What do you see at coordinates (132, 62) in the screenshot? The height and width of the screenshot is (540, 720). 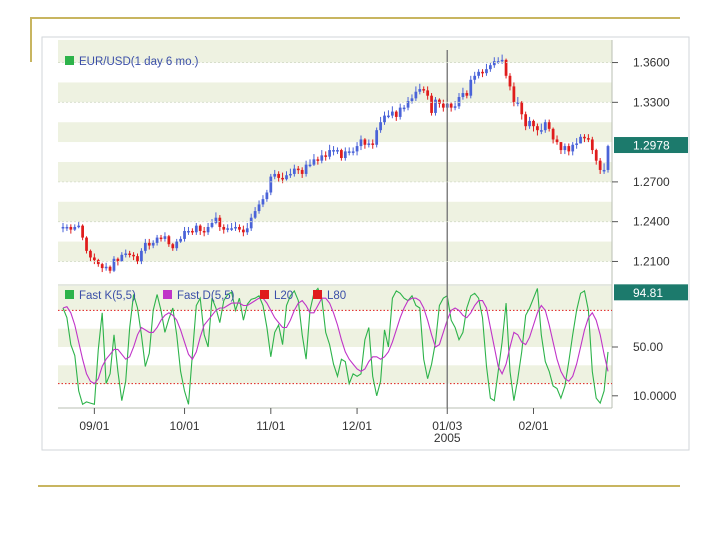 I see `price-legend: EUR/USD(1 day 6 mo.)` at bounding box center [132, 62].